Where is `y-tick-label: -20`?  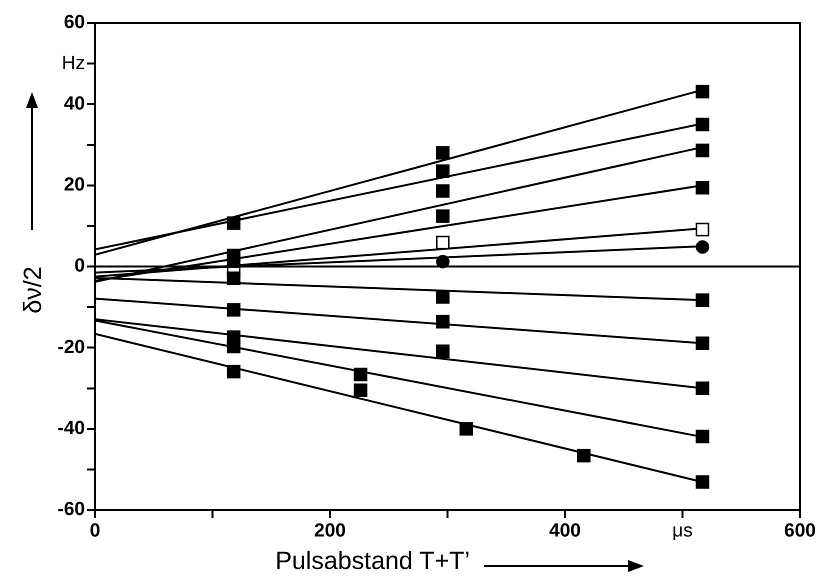
y-tick-label: -20 is located at coordinates (71, 347).